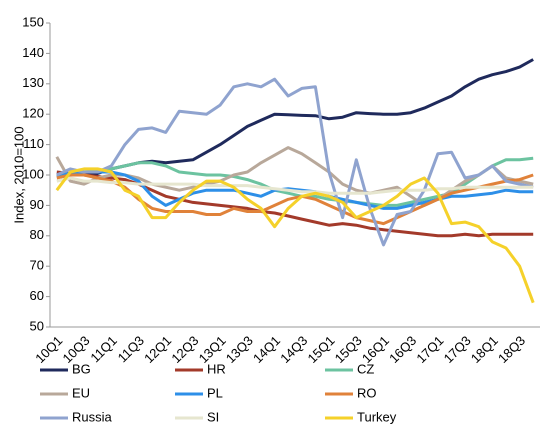 The image size is (551, 435). What do you see at coordinates (37, 295) in the screenshot?
I see `y-tick-label: 60` at bounding box center [37, 295].